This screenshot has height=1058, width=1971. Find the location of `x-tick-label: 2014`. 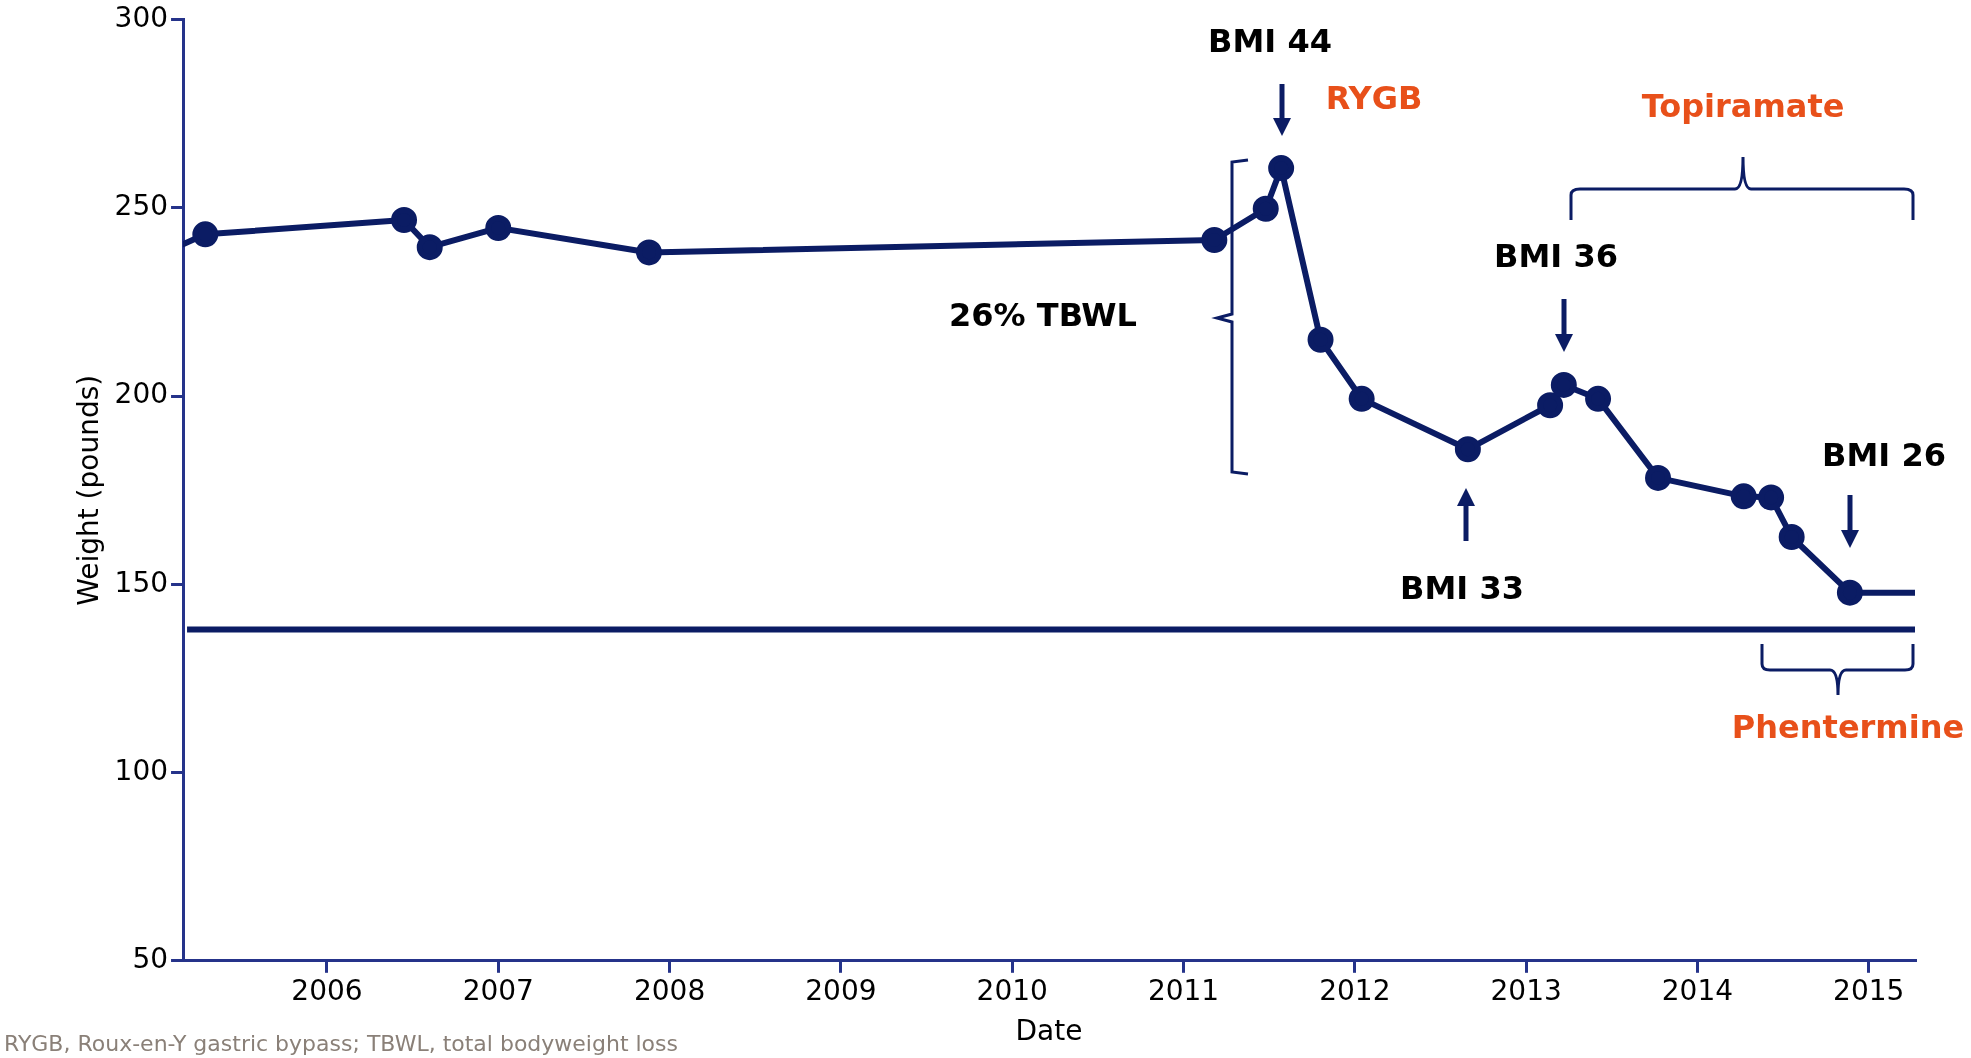

x-tick-label: 2014 is located at coordinates (1697, 990).